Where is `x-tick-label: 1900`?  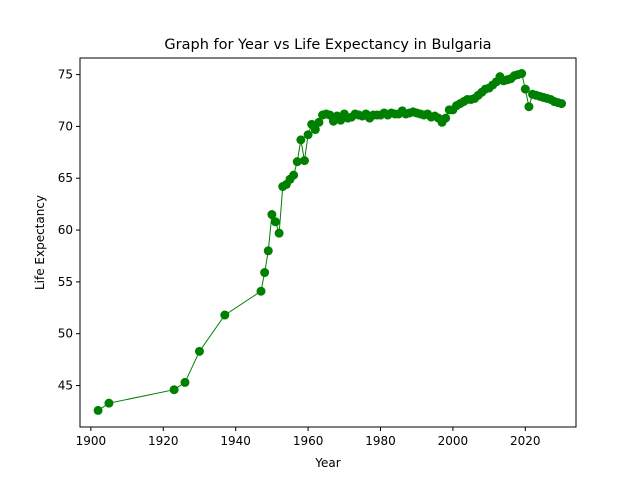
x-tick-label: 1900 is located at coordinates (91, 441).